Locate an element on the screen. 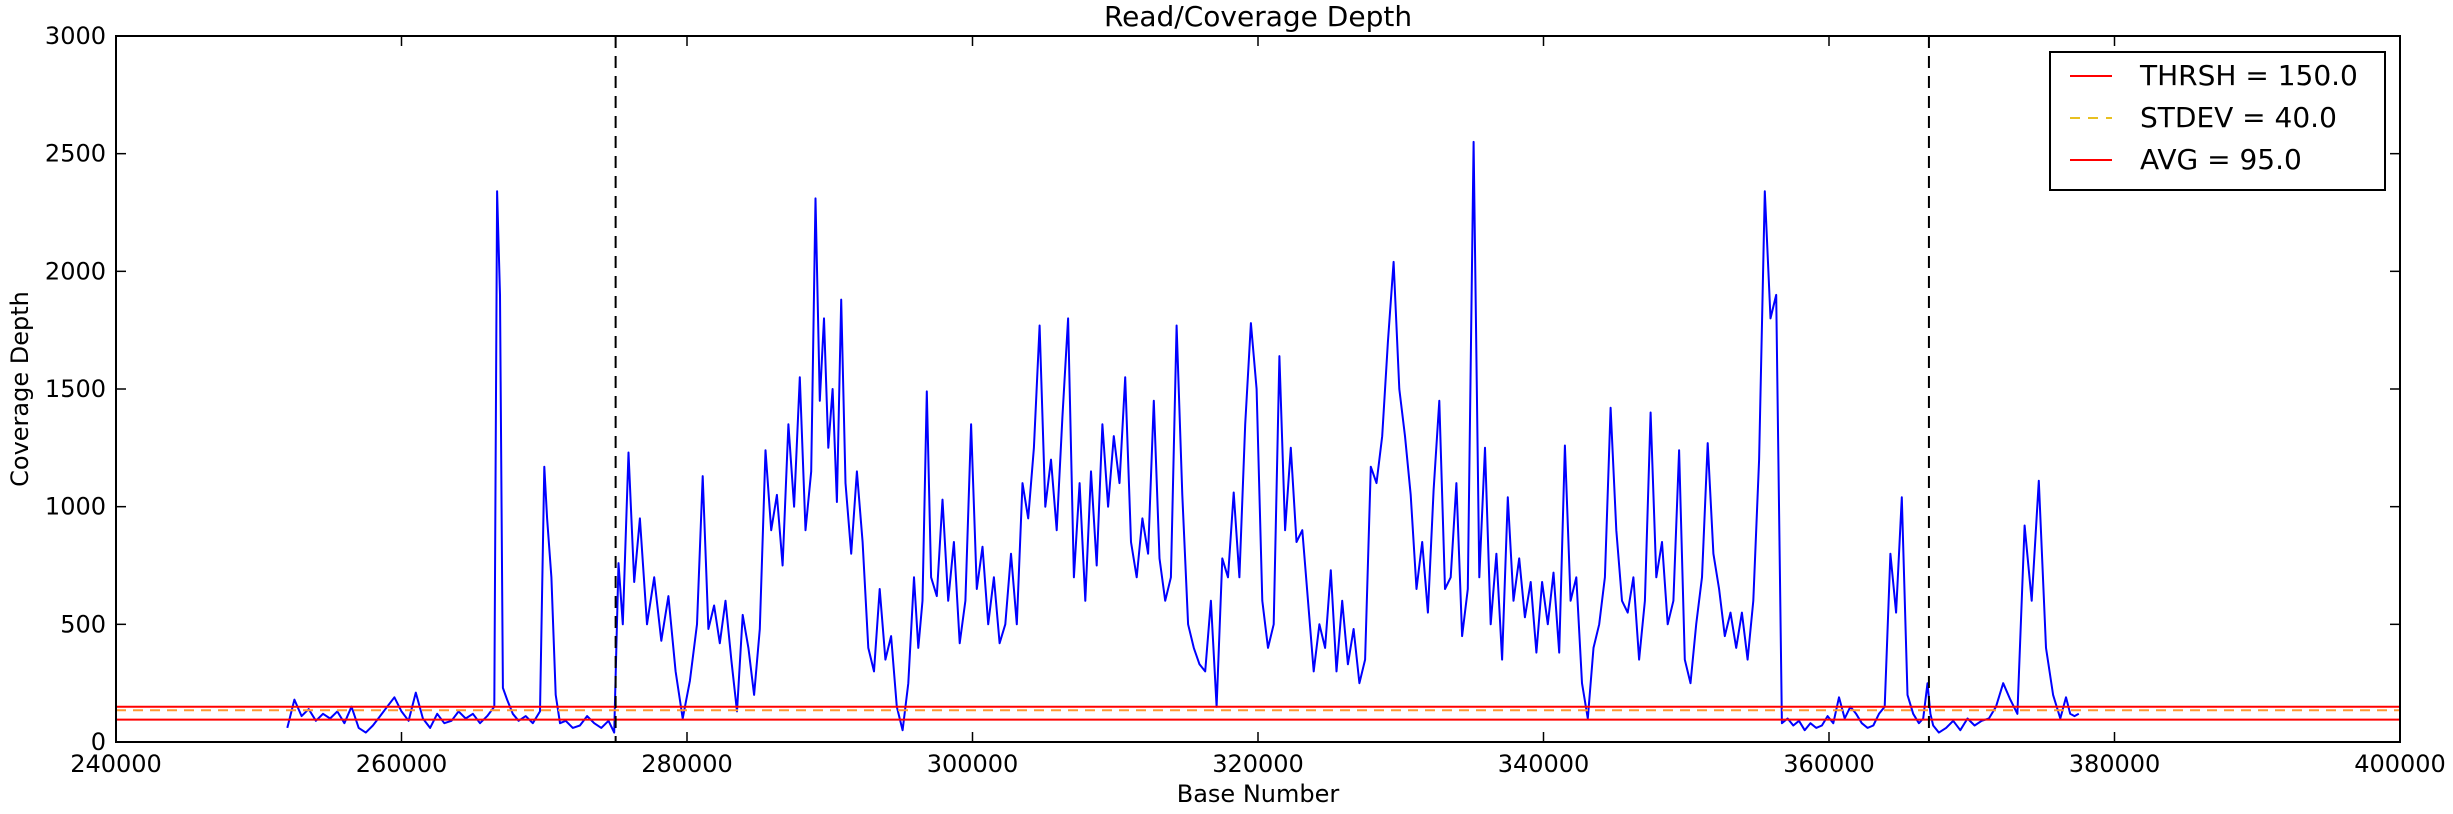 This screenshot has height=814, width=2453. legend: THRSH = 150.0 STDEV = 40.0 AVG = 95.0 is located at coordinates (2217, 121).